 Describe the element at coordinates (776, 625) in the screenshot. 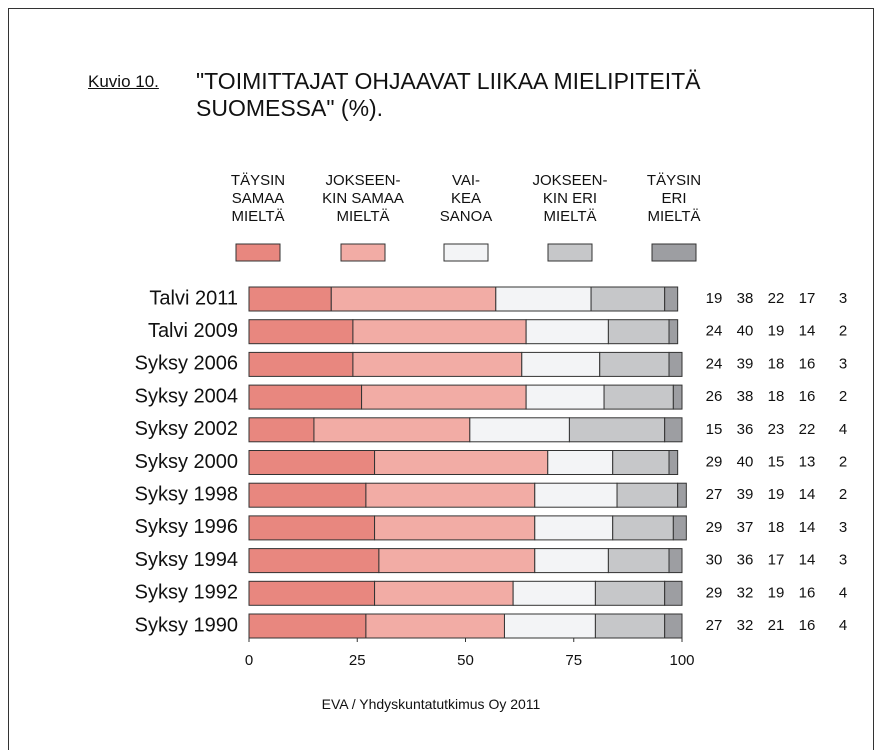

I see `value-label: 21` at that location.